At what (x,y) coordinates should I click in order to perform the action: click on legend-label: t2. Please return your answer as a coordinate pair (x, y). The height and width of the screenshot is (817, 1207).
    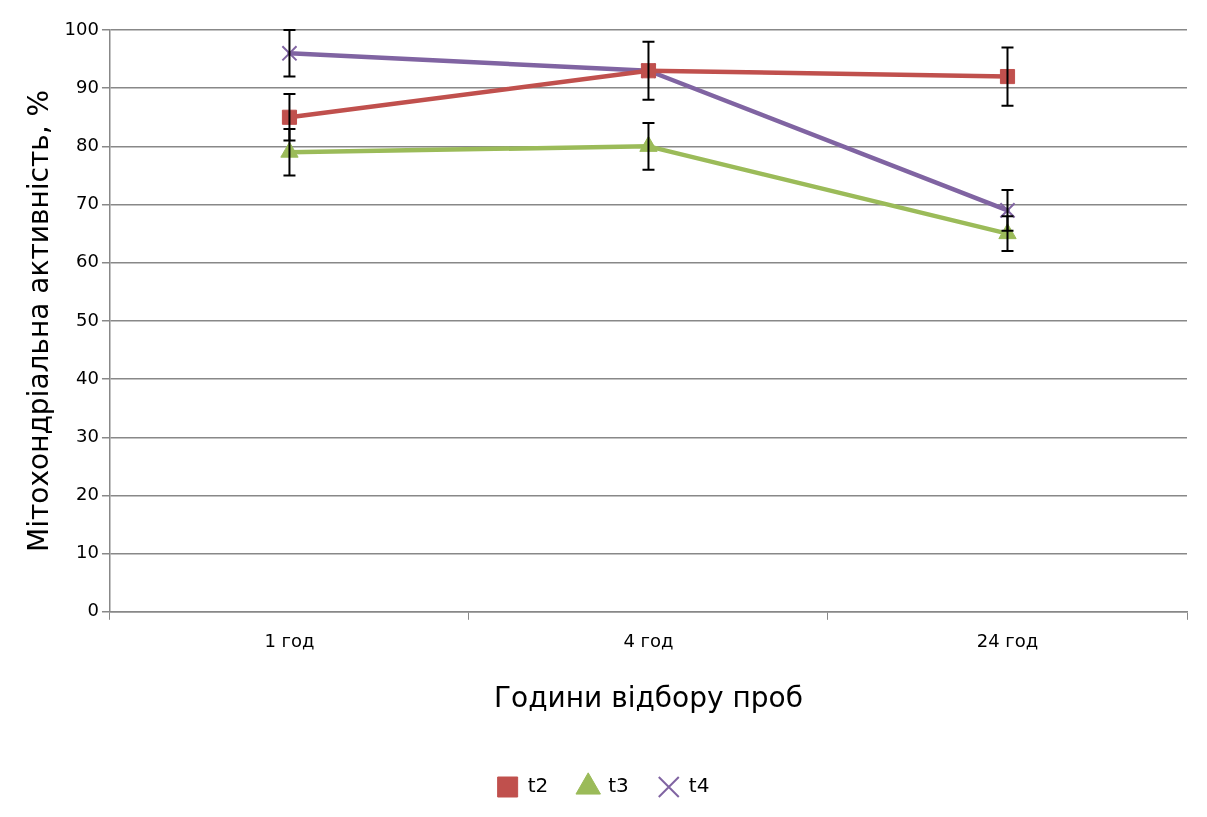
    Looking at the image, I should click on (538, 785).